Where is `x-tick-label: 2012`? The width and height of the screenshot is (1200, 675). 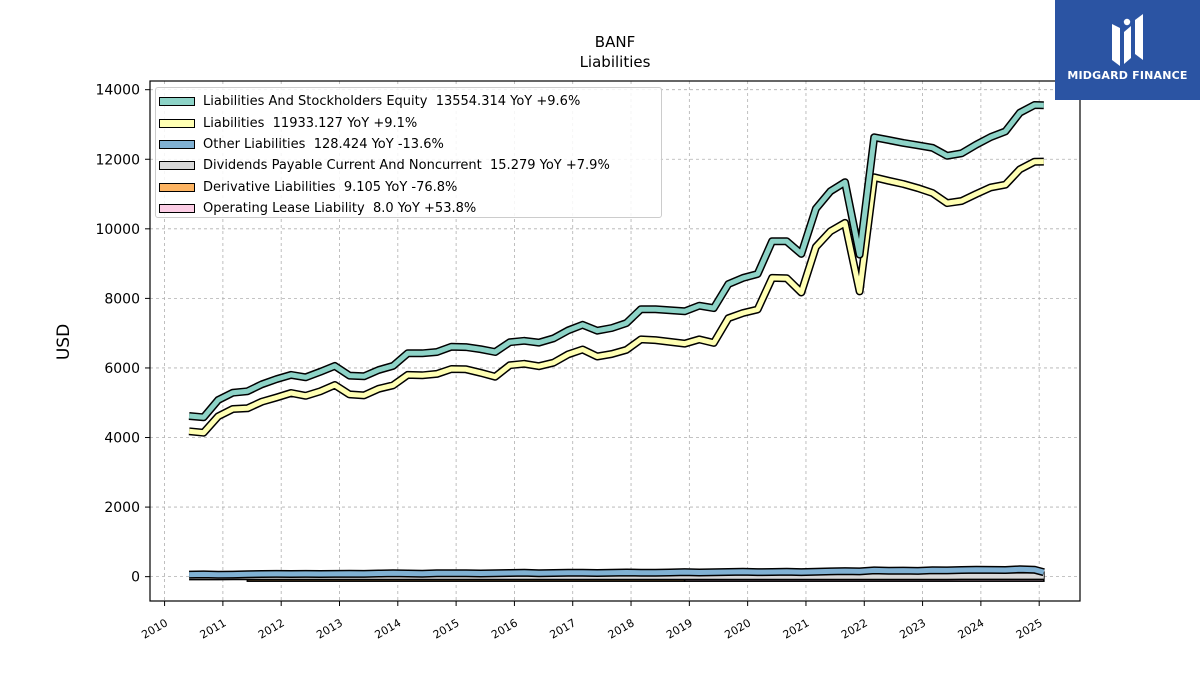
x-tick-label: 2012 is located at coordinates (271, 628).